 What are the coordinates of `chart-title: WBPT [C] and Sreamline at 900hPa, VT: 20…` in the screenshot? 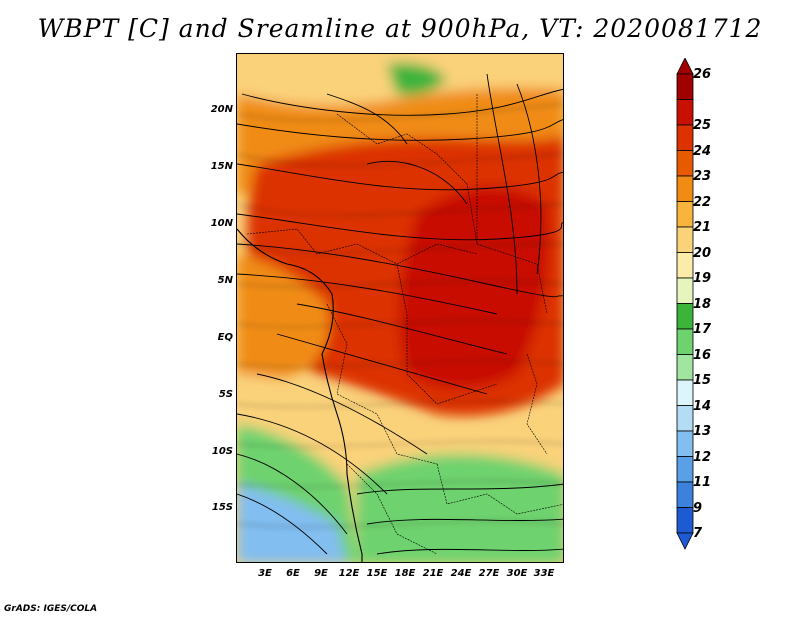 It's located at (400, 28).